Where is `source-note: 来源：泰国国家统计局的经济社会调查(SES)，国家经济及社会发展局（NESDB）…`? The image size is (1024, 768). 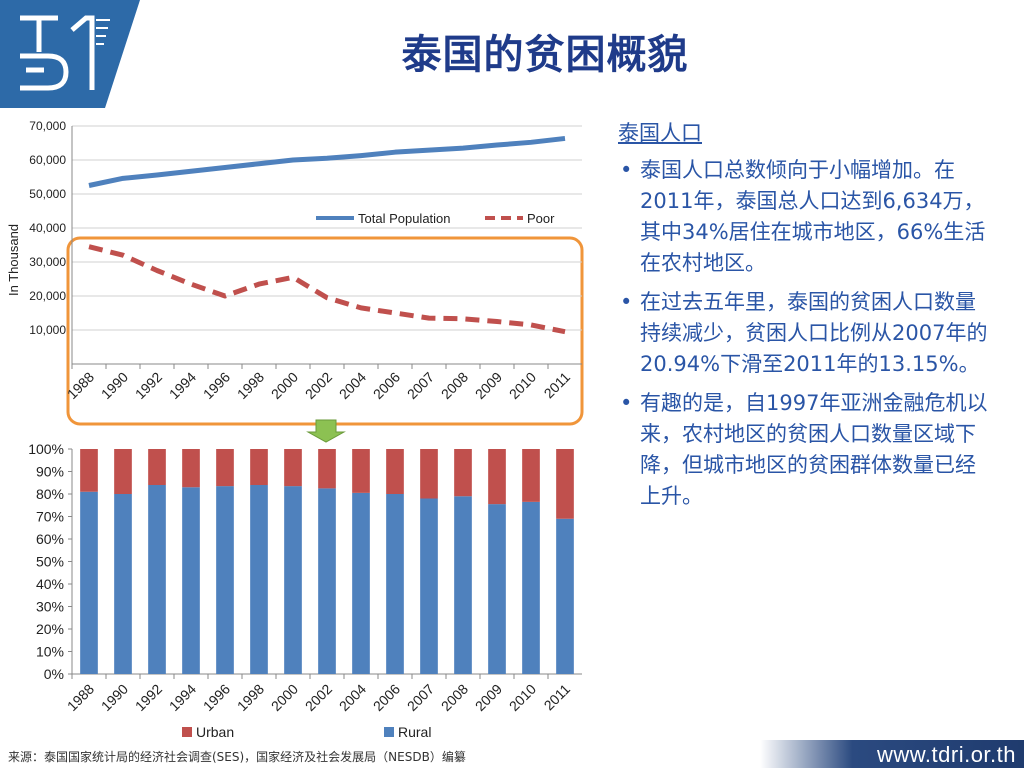
source-note: 来源：泰国国家统计局的经济社会调查(SES)，国家经济及社会发展局（NESDB）… is located at coordinates (237, 757).